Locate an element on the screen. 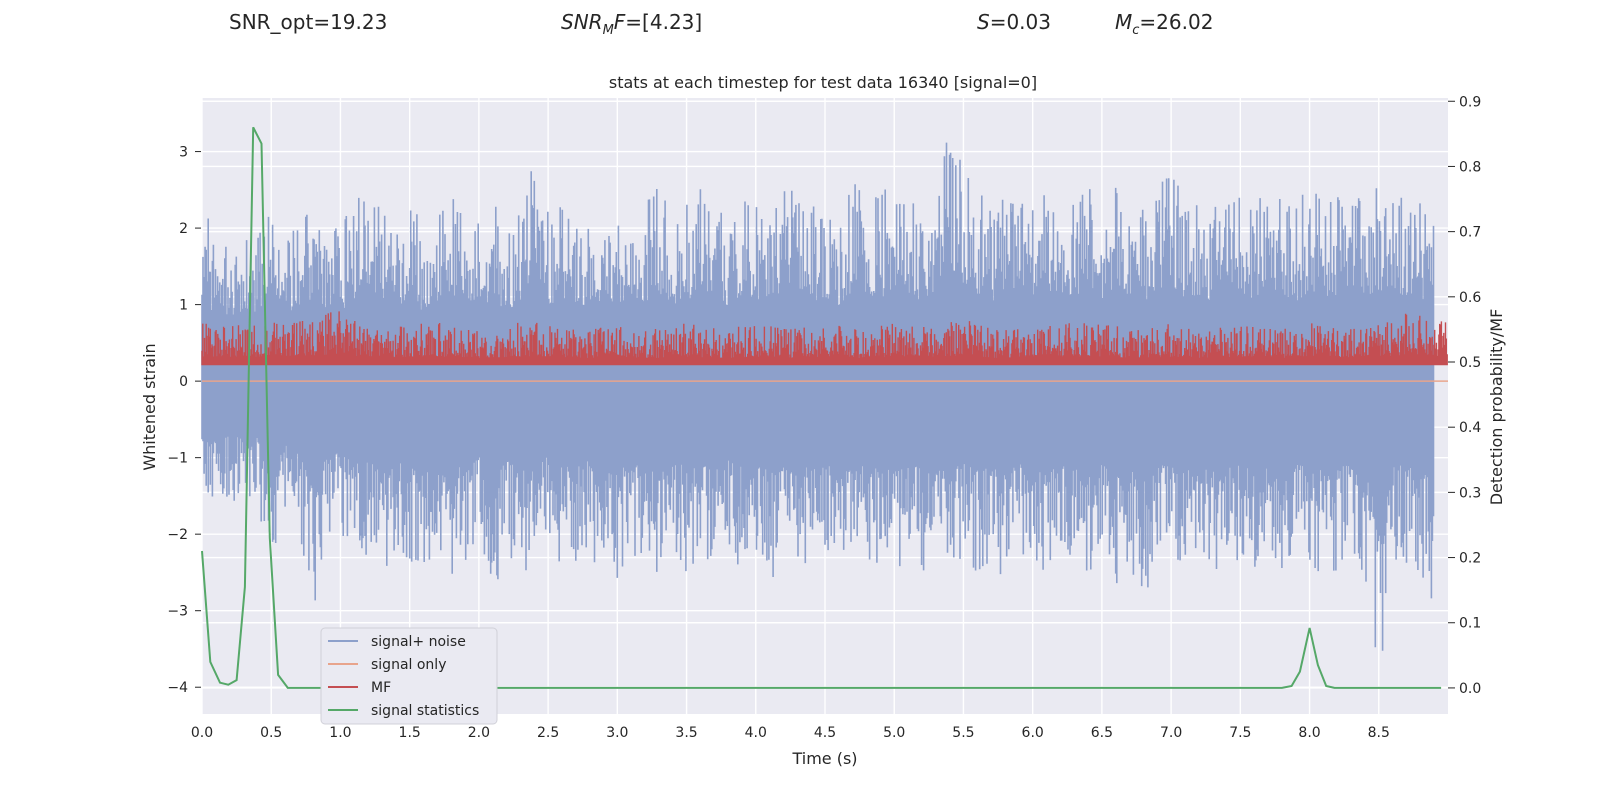 The height and width of the screenshot is (800, 1600). mf-trace is located at coordinates (824, 338).